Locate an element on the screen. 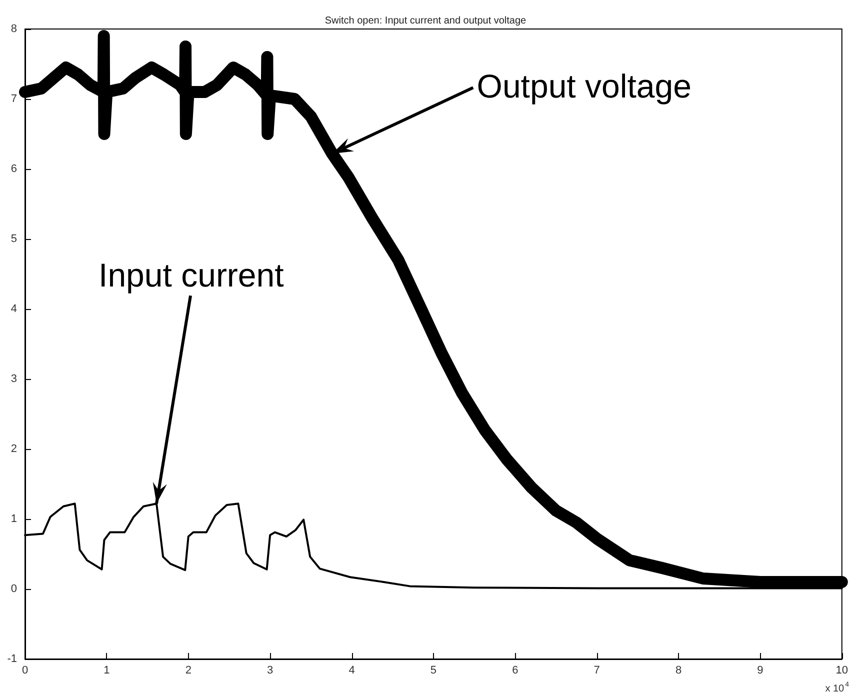  y-tick-label: 6 is located at coordinates (13, 169).